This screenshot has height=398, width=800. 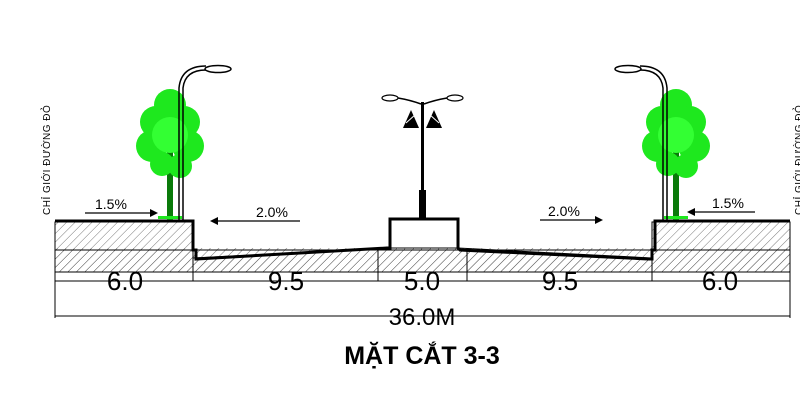 What do you see at coordinates (720, 281) in the screenshot?
I see `segment-label-right-sidewalk: 6.0` at bounding box center [720, 281].